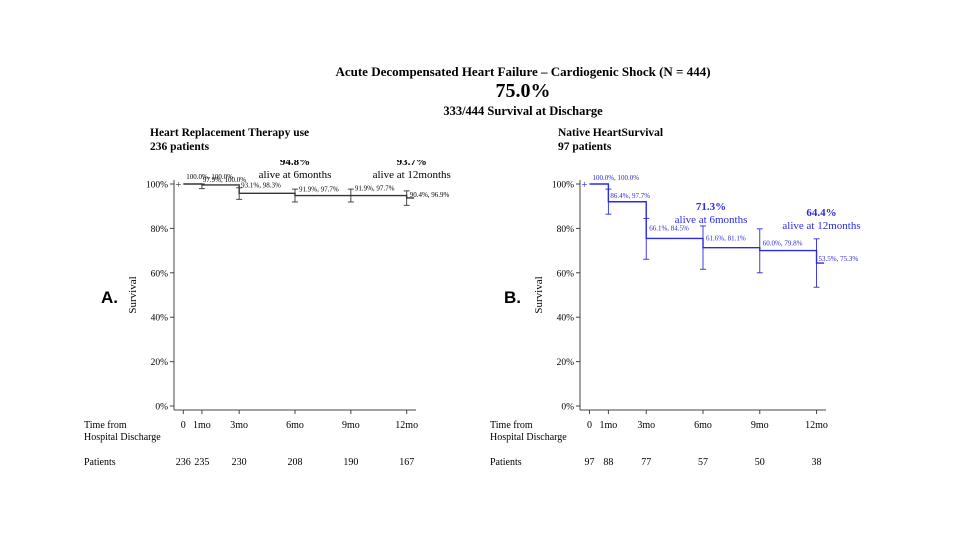  What do you see at coordinates (183, 462) in the screenshot?
I see `risk-table-value: 236` at bounding box center [183, 462].